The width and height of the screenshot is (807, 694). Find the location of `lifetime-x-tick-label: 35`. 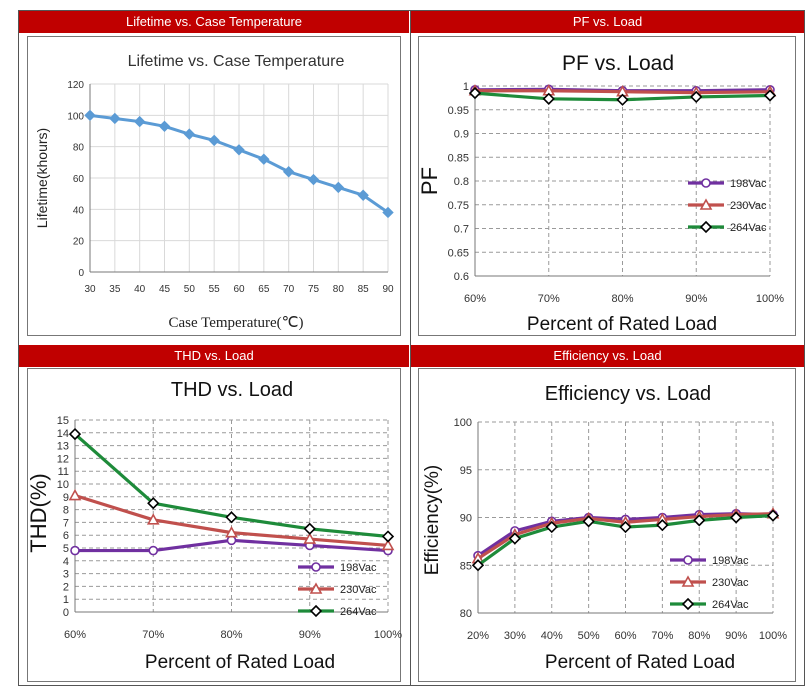

lifetime-x-tick-label: 35 is located at coordinates (115, 289).